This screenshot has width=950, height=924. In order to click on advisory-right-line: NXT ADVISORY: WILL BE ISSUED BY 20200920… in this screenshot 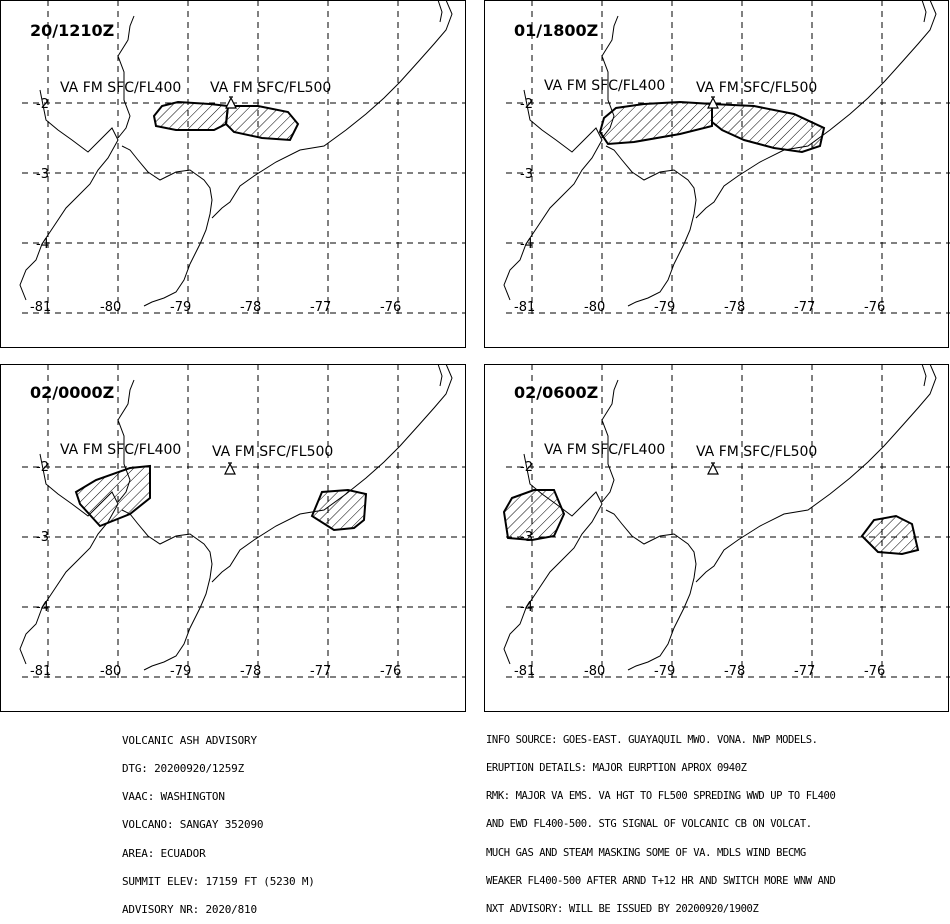, I will do `click(622, 909)`.